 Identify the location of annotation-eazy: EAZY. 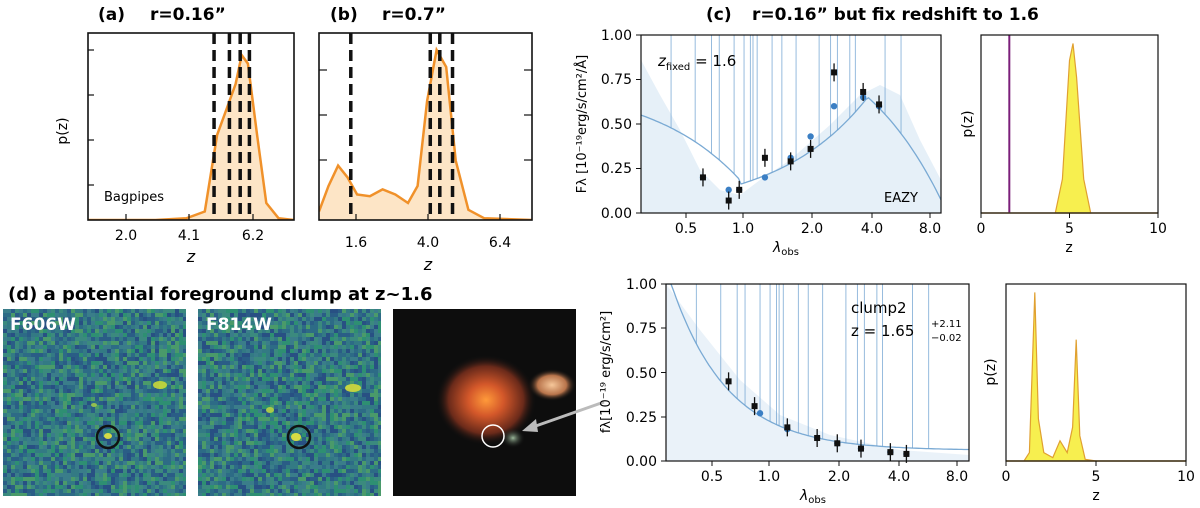
(901, 198).